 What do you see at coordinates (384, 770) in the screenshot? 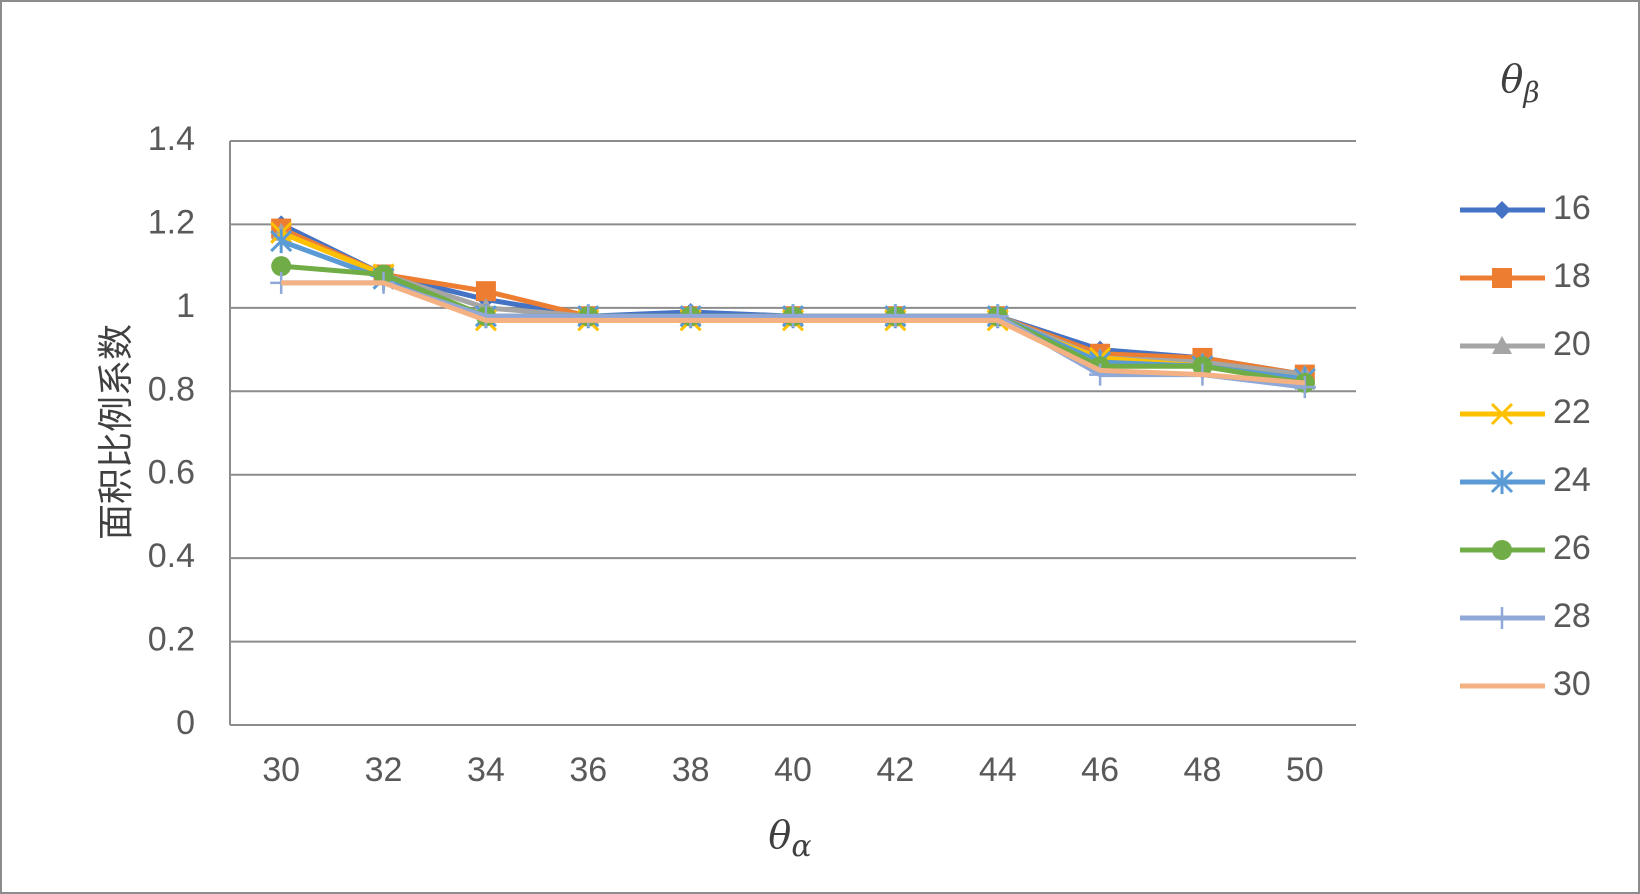
I see `x-tick-label: 32` at bounding box center [384, 770].